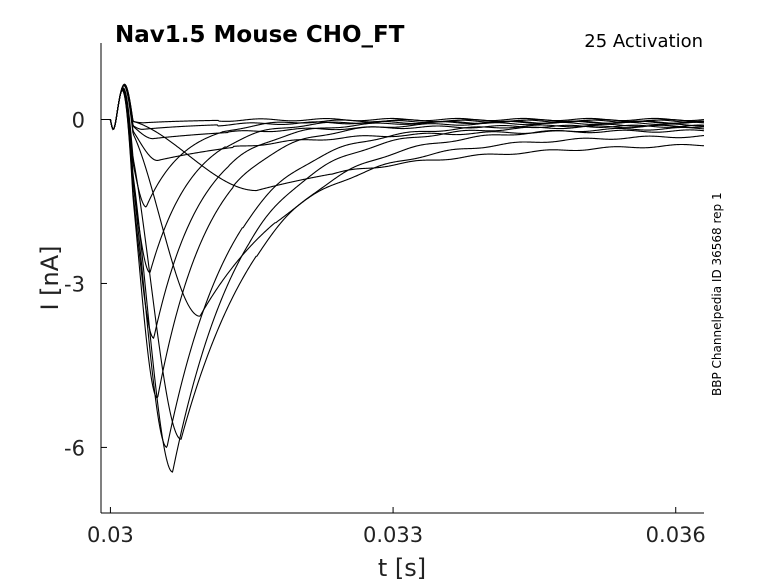  What do you see at coordinates (643, 41) in the screenshot?
I see `chart-subtitle: 25 Activation` at bounding box center [643, 41].